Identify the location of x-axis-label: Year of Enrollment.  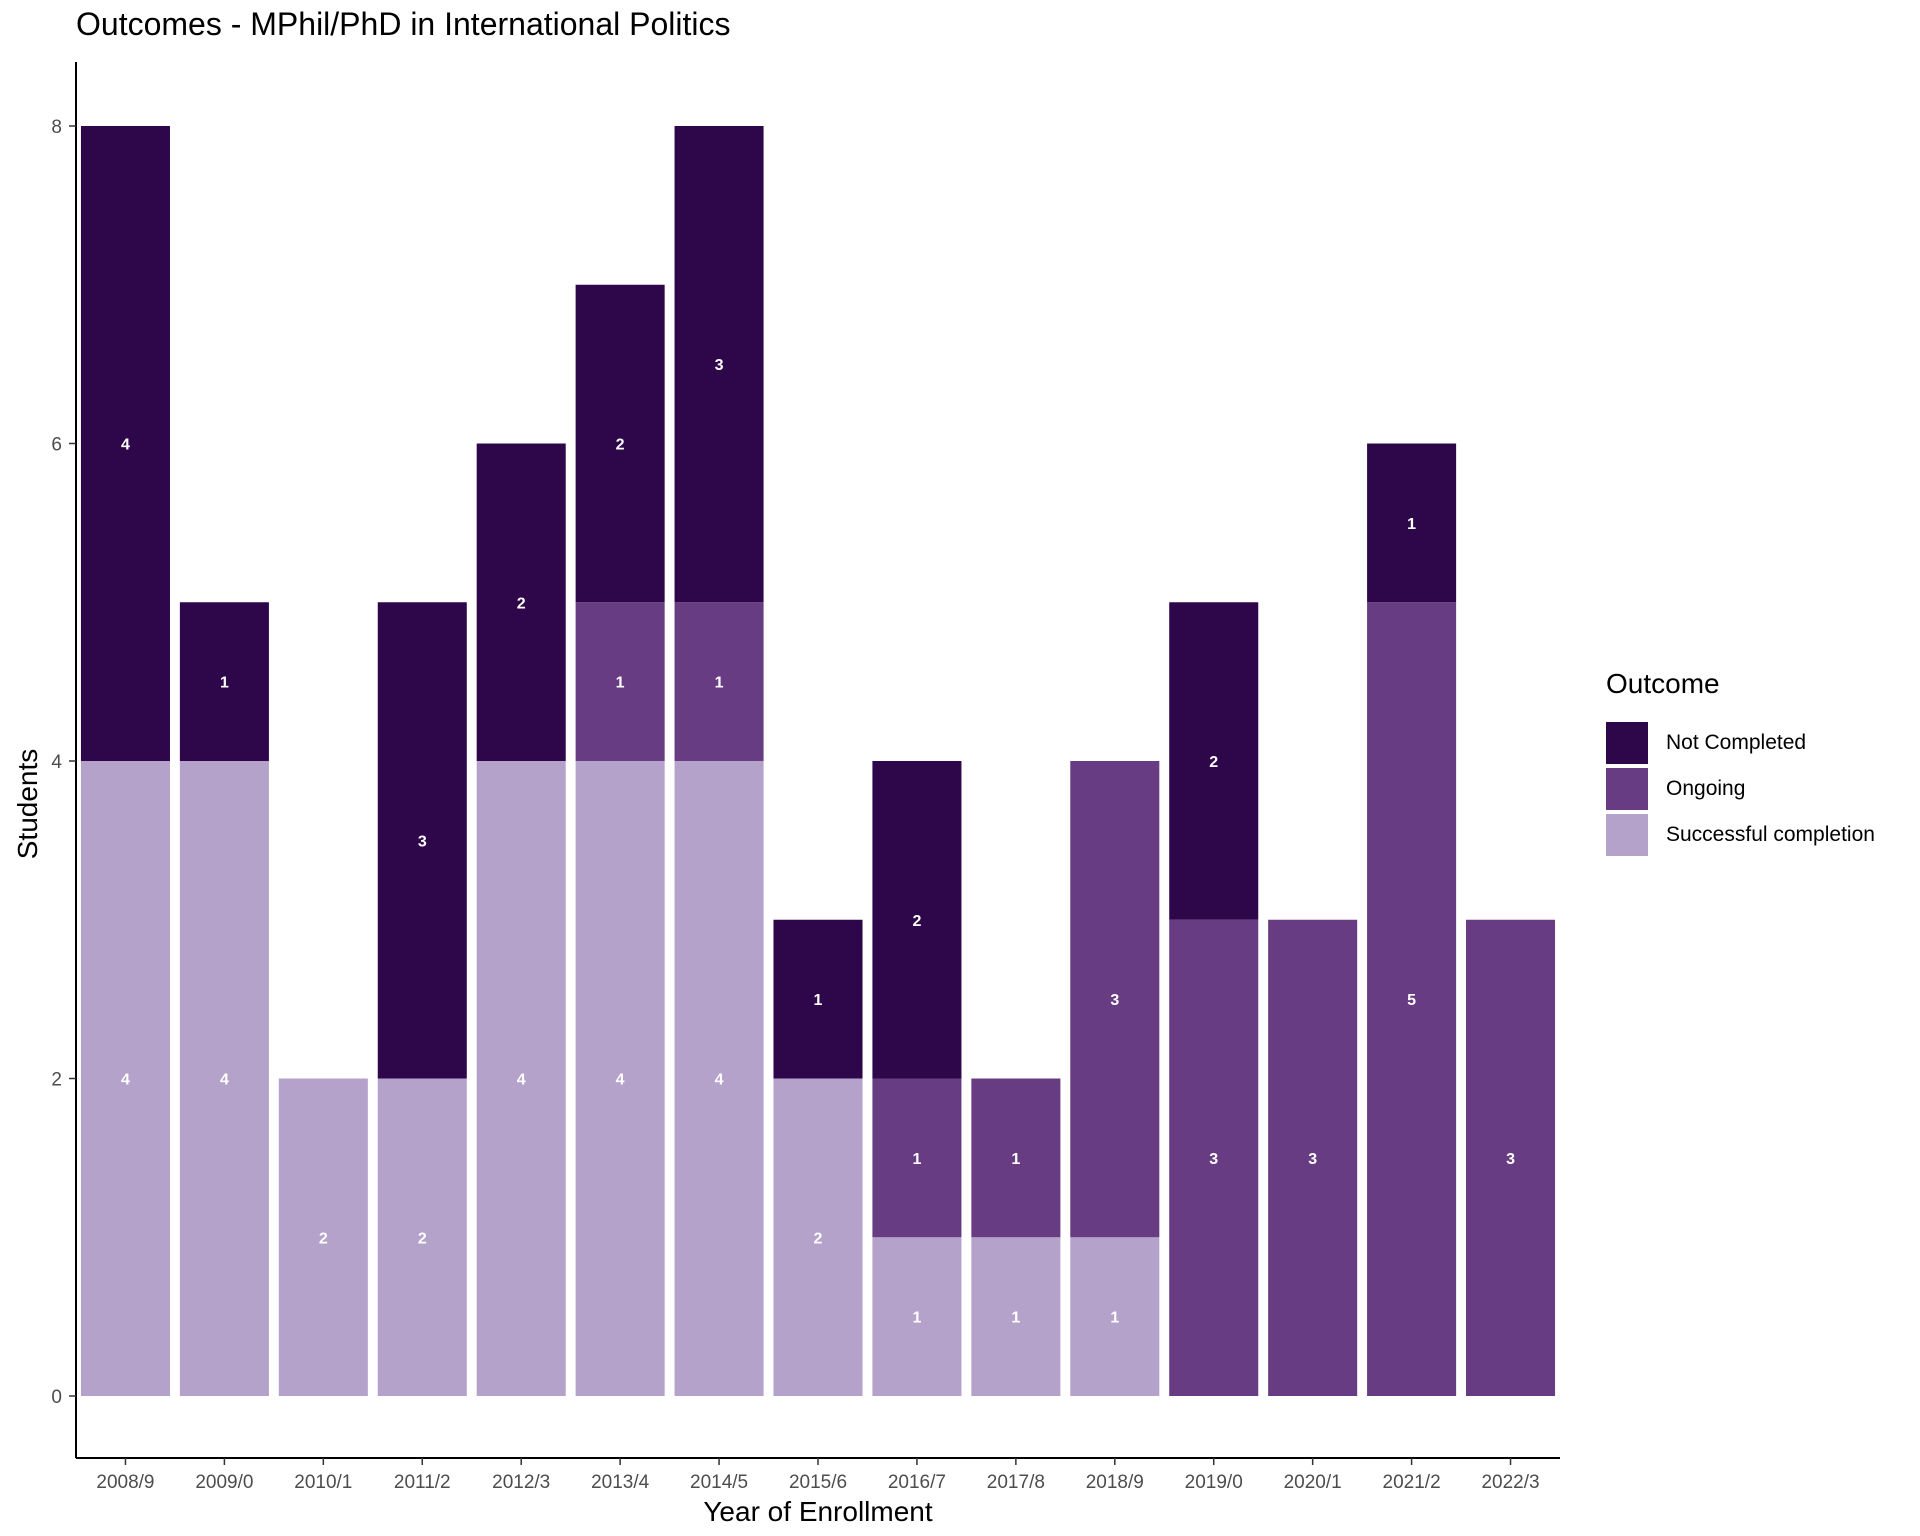
(818, 1511).